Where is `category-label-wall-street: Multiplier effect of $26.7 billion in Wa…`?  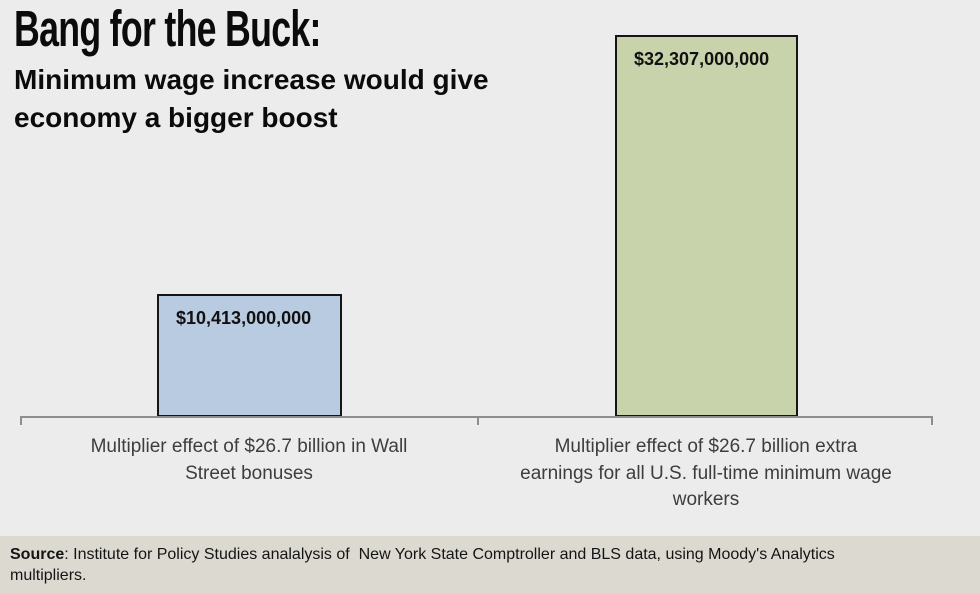 category-label-wall-street: Multiplier effect of $26.7 billion in Wa… is located at coordinates (249, 460).